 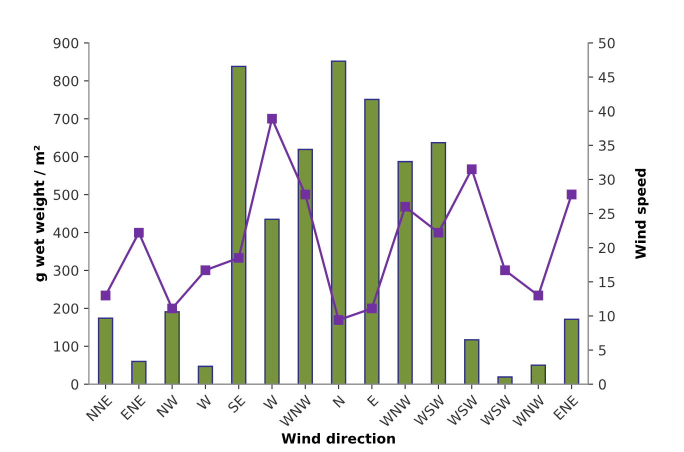 What do you see at coordinates (65, 232) in the screenshot?
I see `y-tick-label: 400` at bounding box center [65, 232].